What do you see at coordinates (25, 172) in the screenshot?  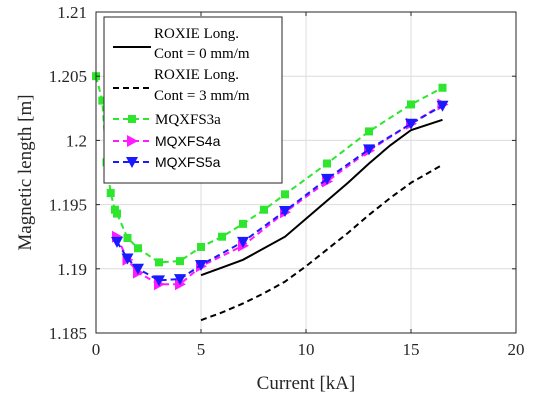 I see `y-axis-label: Magnetic length [m]` at bounding box center [25, 172].